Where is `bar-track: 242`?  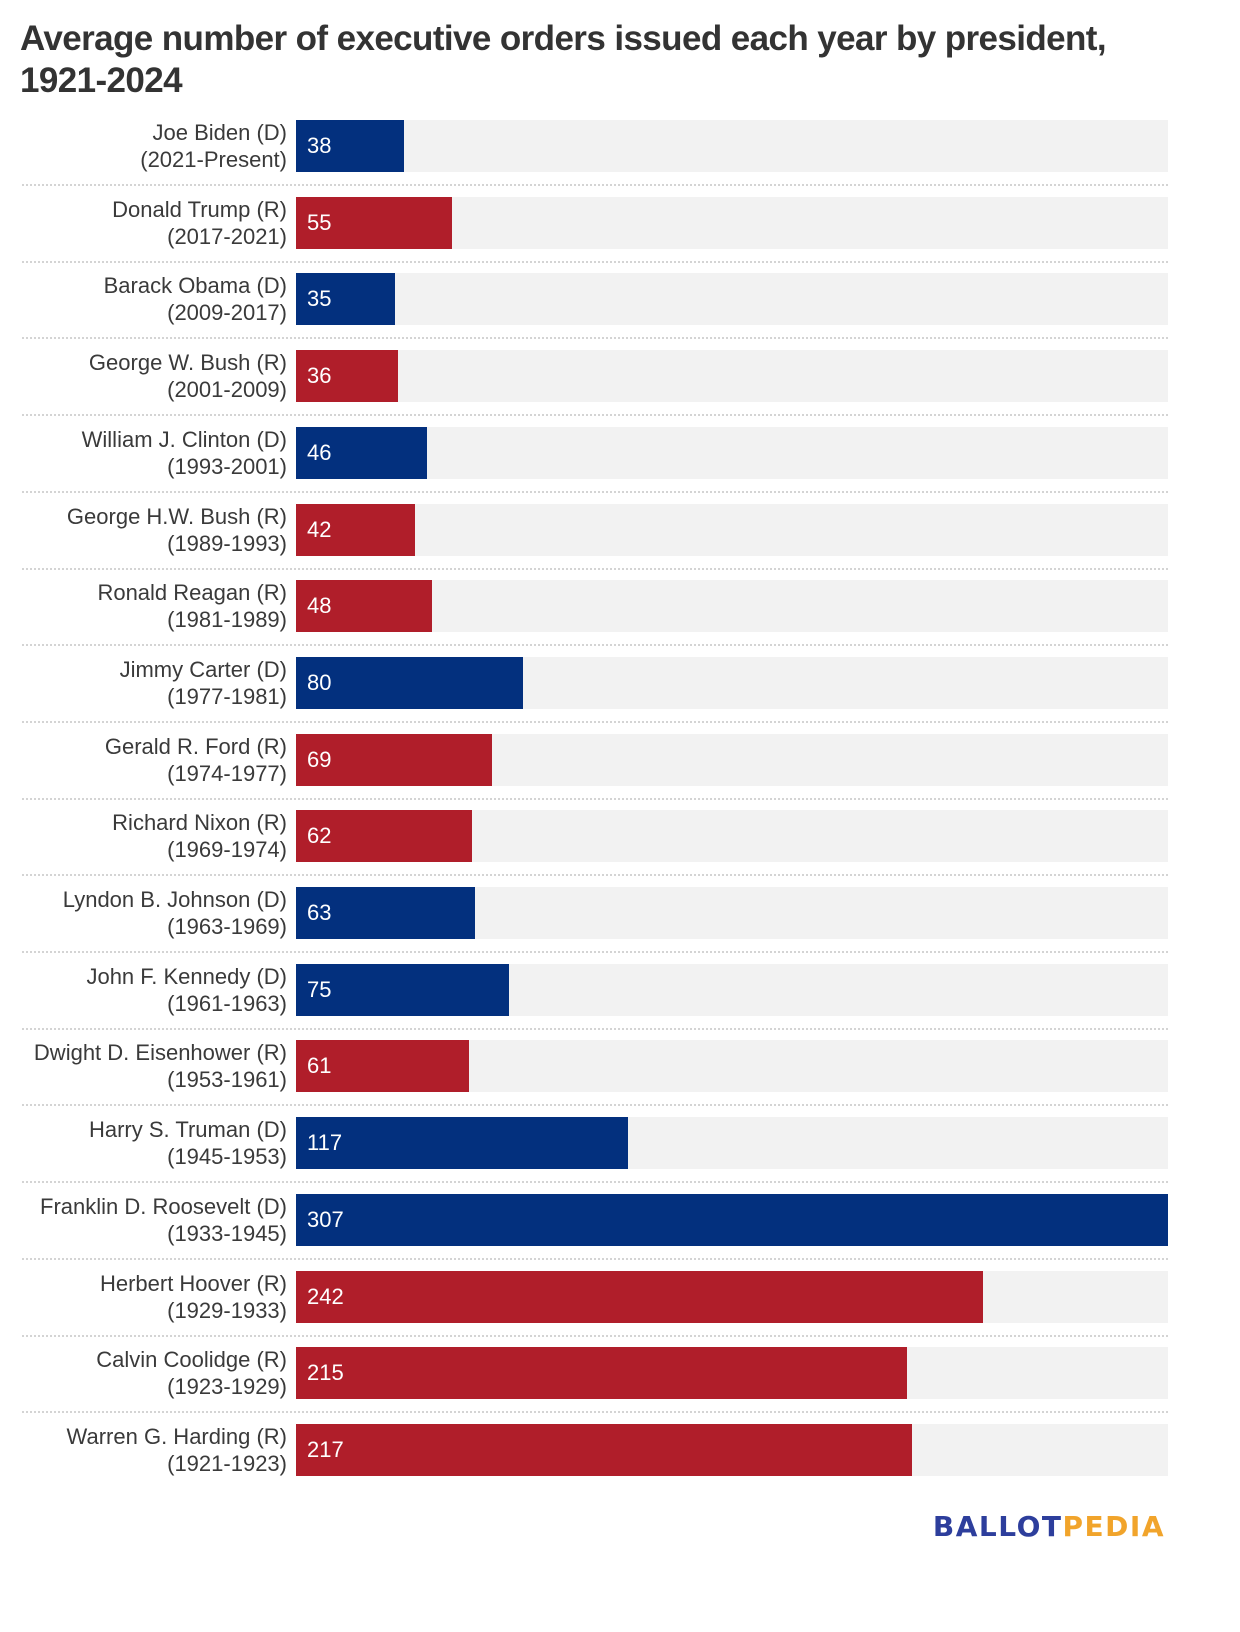 bar-track: 242 is located at coordinates (732, 1296).